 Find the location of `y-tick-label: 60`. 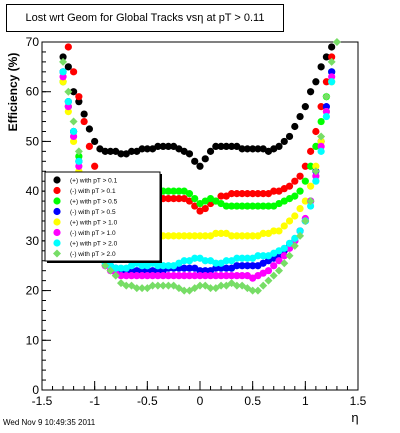

y-tick-label: 60 is located at coordinates (33, 92).